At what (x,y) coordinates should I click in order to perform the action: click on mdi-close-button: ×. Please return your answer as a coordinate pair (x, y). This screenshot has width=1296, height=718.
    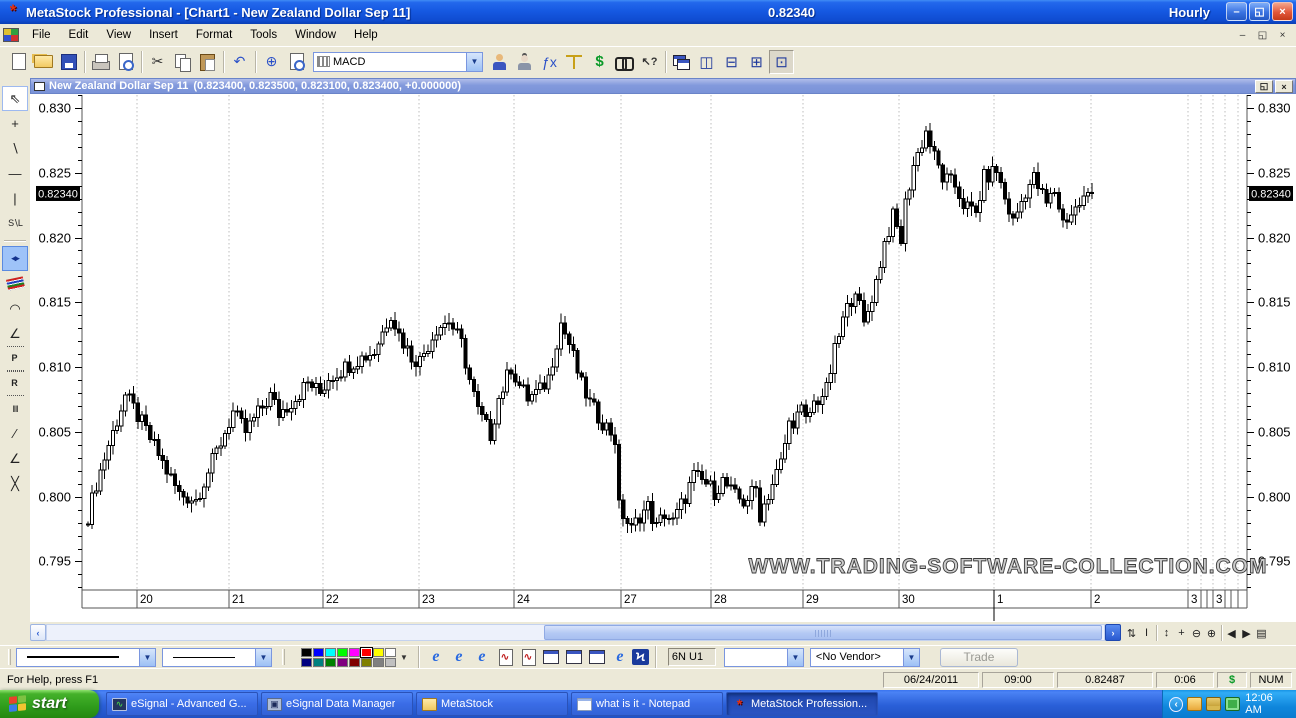
    Looking at the image, I should click on (1282, 35).